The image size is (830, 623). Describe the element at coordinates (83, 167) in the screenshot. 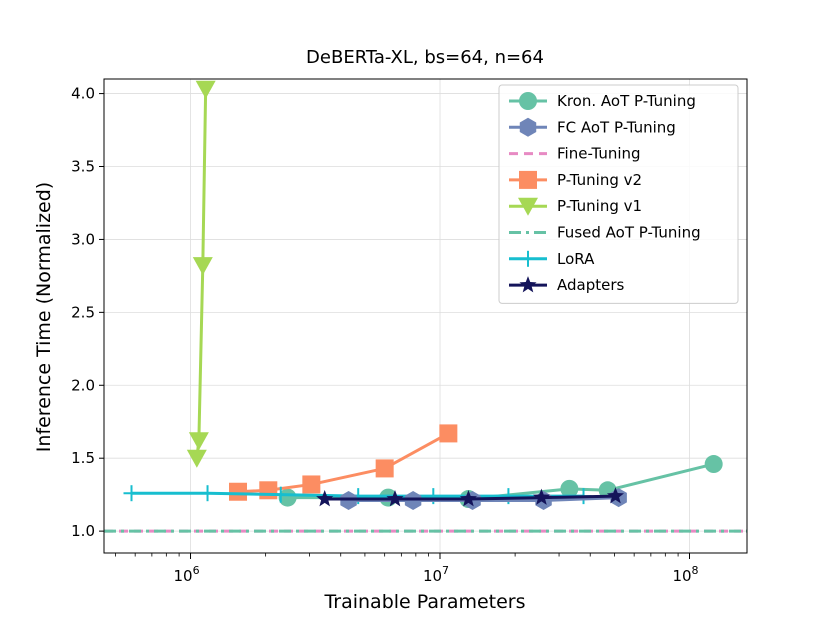

I see `y-tick-label: 3.5` at that location.